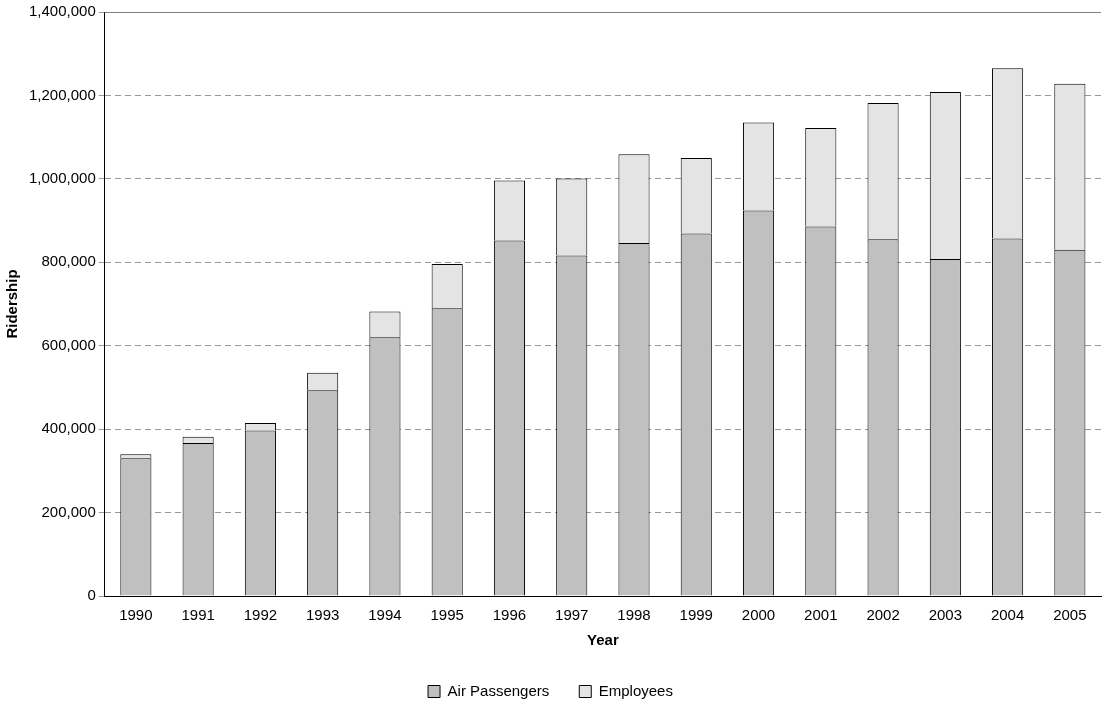 This screenshot has height=709, width=1109. What do you see at coordinates (572, 615) in the screenshot?
I see `x-tick-label: 1997` at bounding box center [572, 615].